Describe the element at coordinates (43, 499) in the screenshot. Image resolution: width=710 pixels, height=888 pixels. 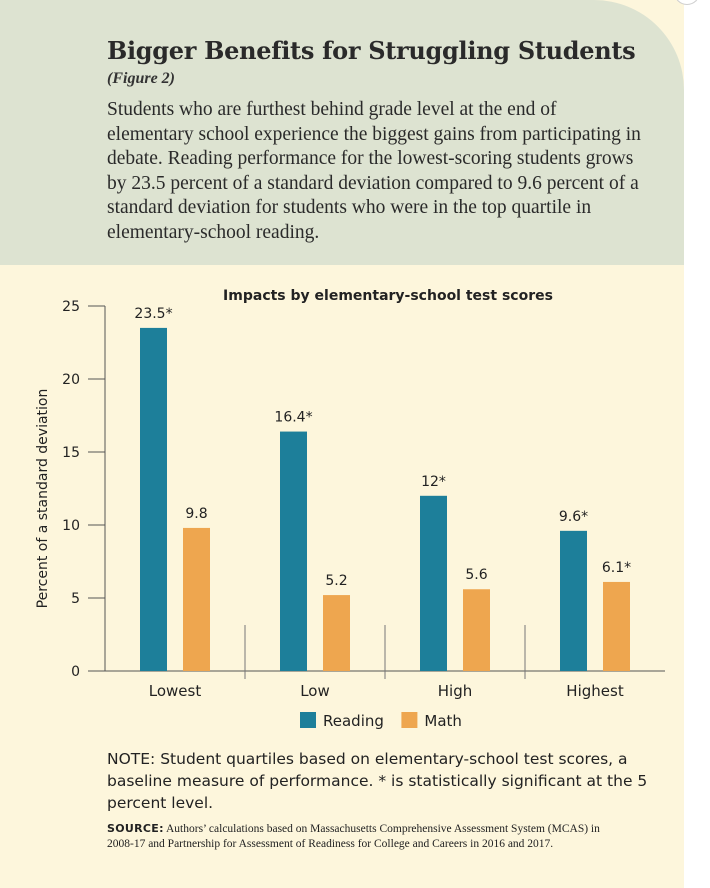
I see `y-axis-label: Percent of a standard deviation` at that location.